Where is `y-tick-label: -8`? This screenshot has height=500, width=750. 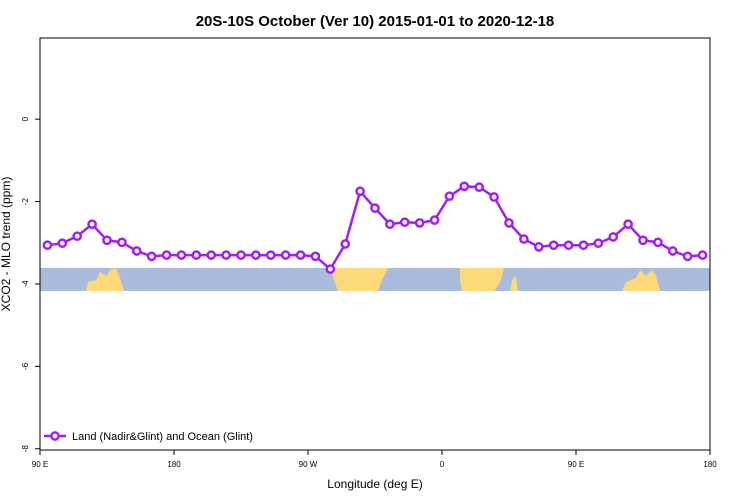
y-tick-label: -8 is located at coordinates (25, 449).